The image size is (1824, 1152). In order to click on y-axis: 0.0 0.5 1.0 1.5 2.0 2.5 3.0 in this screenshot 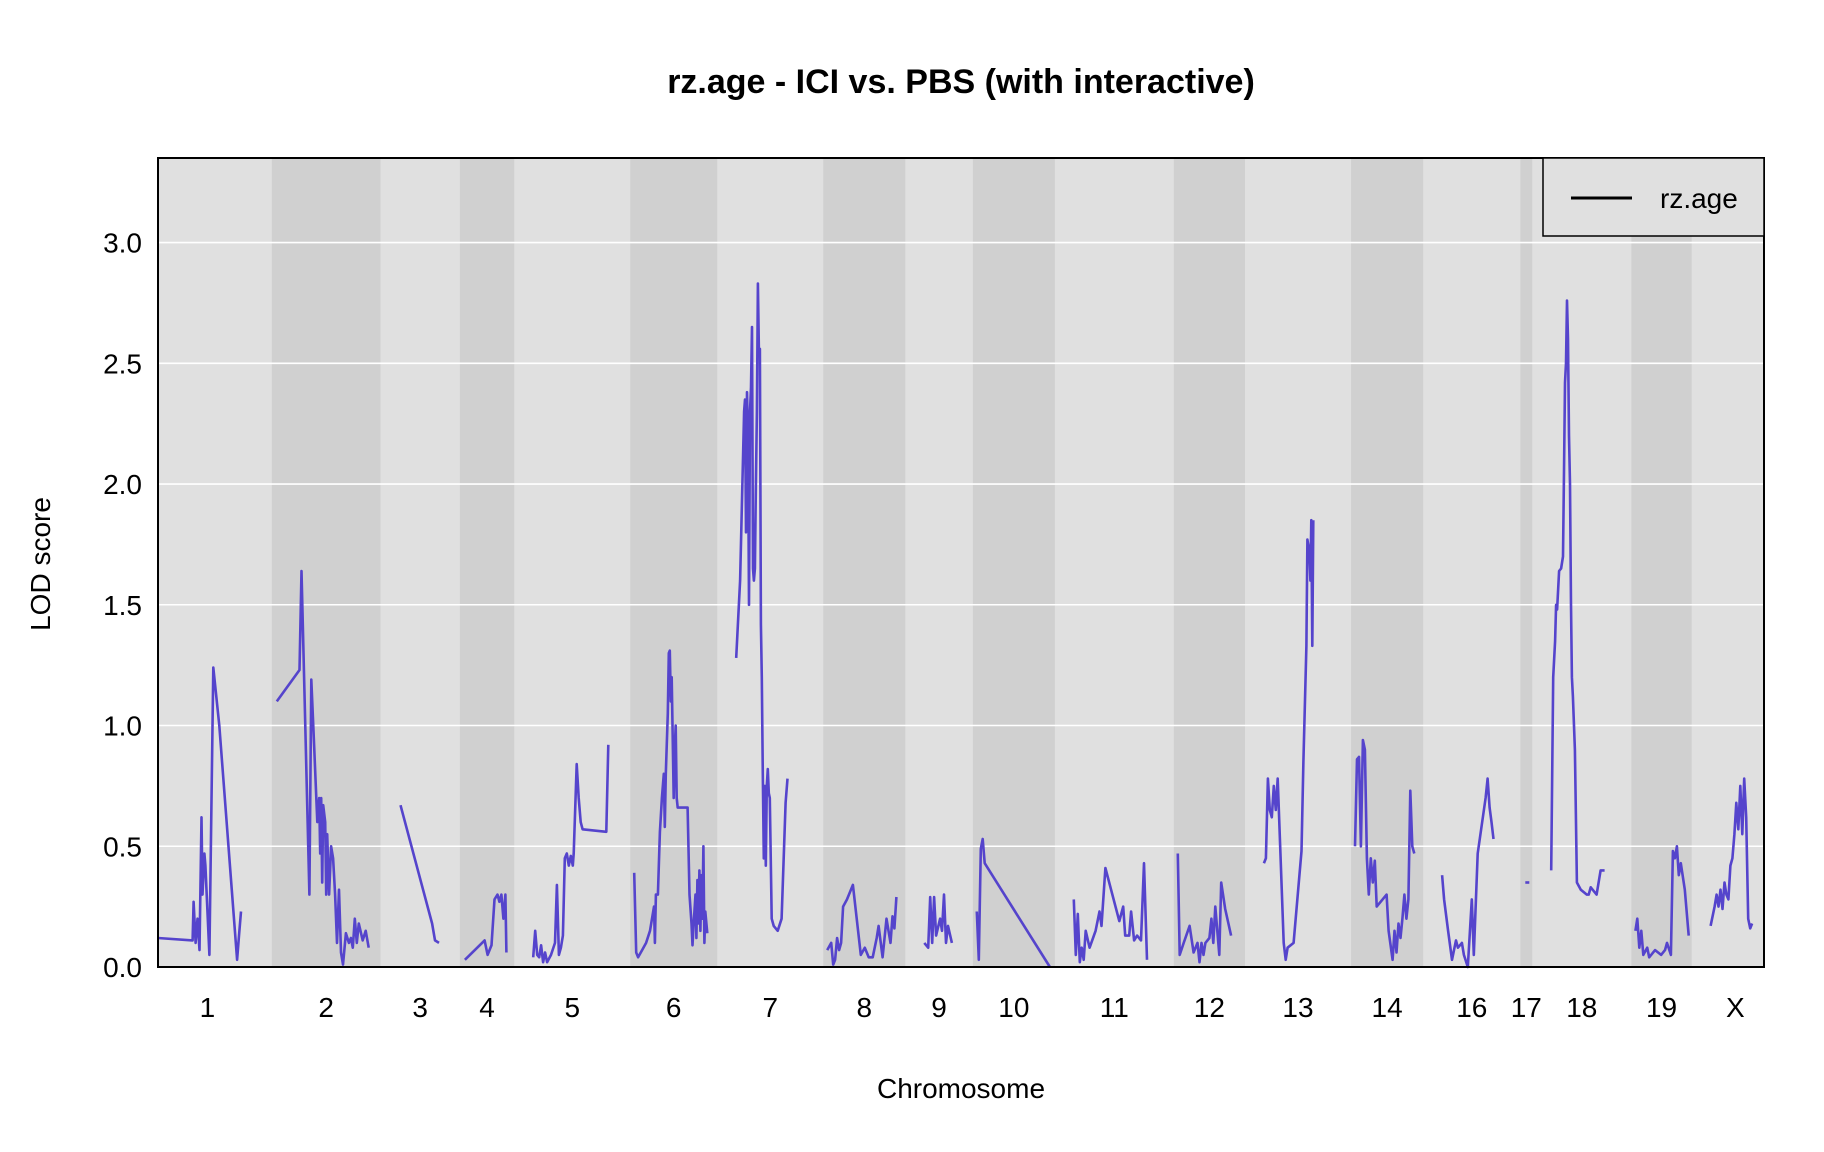, I will do `click(122, 605)`.